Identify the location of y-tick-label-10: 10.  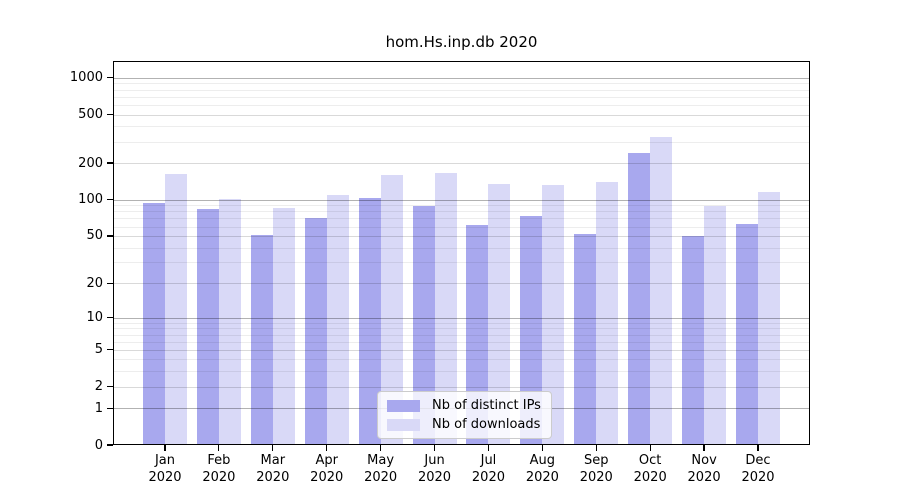
(94, 318).